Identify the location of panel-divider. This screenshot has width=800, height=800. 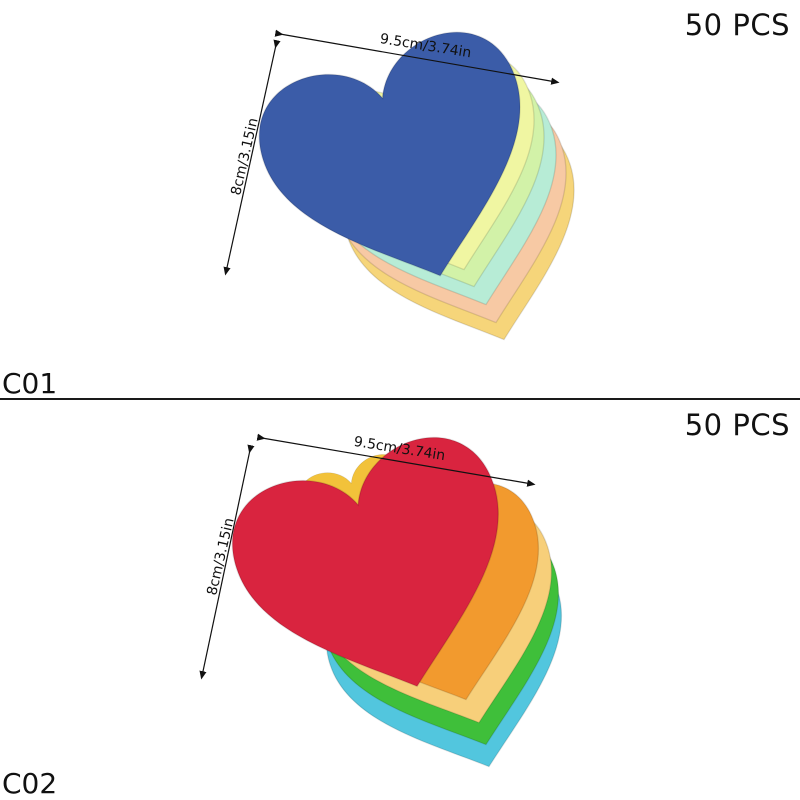
(400, 399).